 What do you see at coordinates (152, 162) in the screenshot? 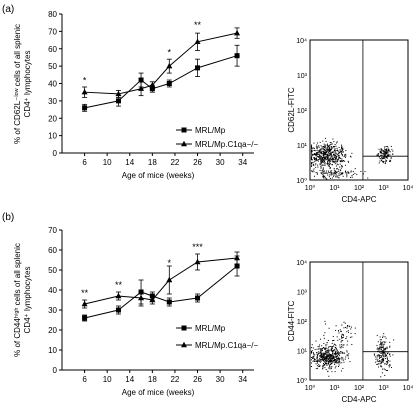
I see `x-tick-label: 18` at bounding box center [152, 162].